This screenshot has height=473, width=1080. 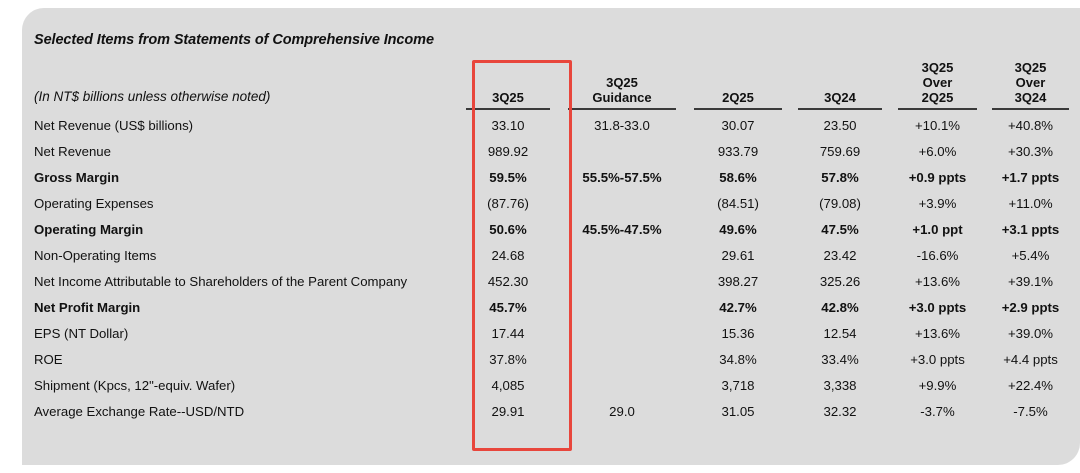 What do you see at coordinates (840, 385) in the screenshot?
I see `cell-q3_24: 3,338` at bounding box center [840, 385].